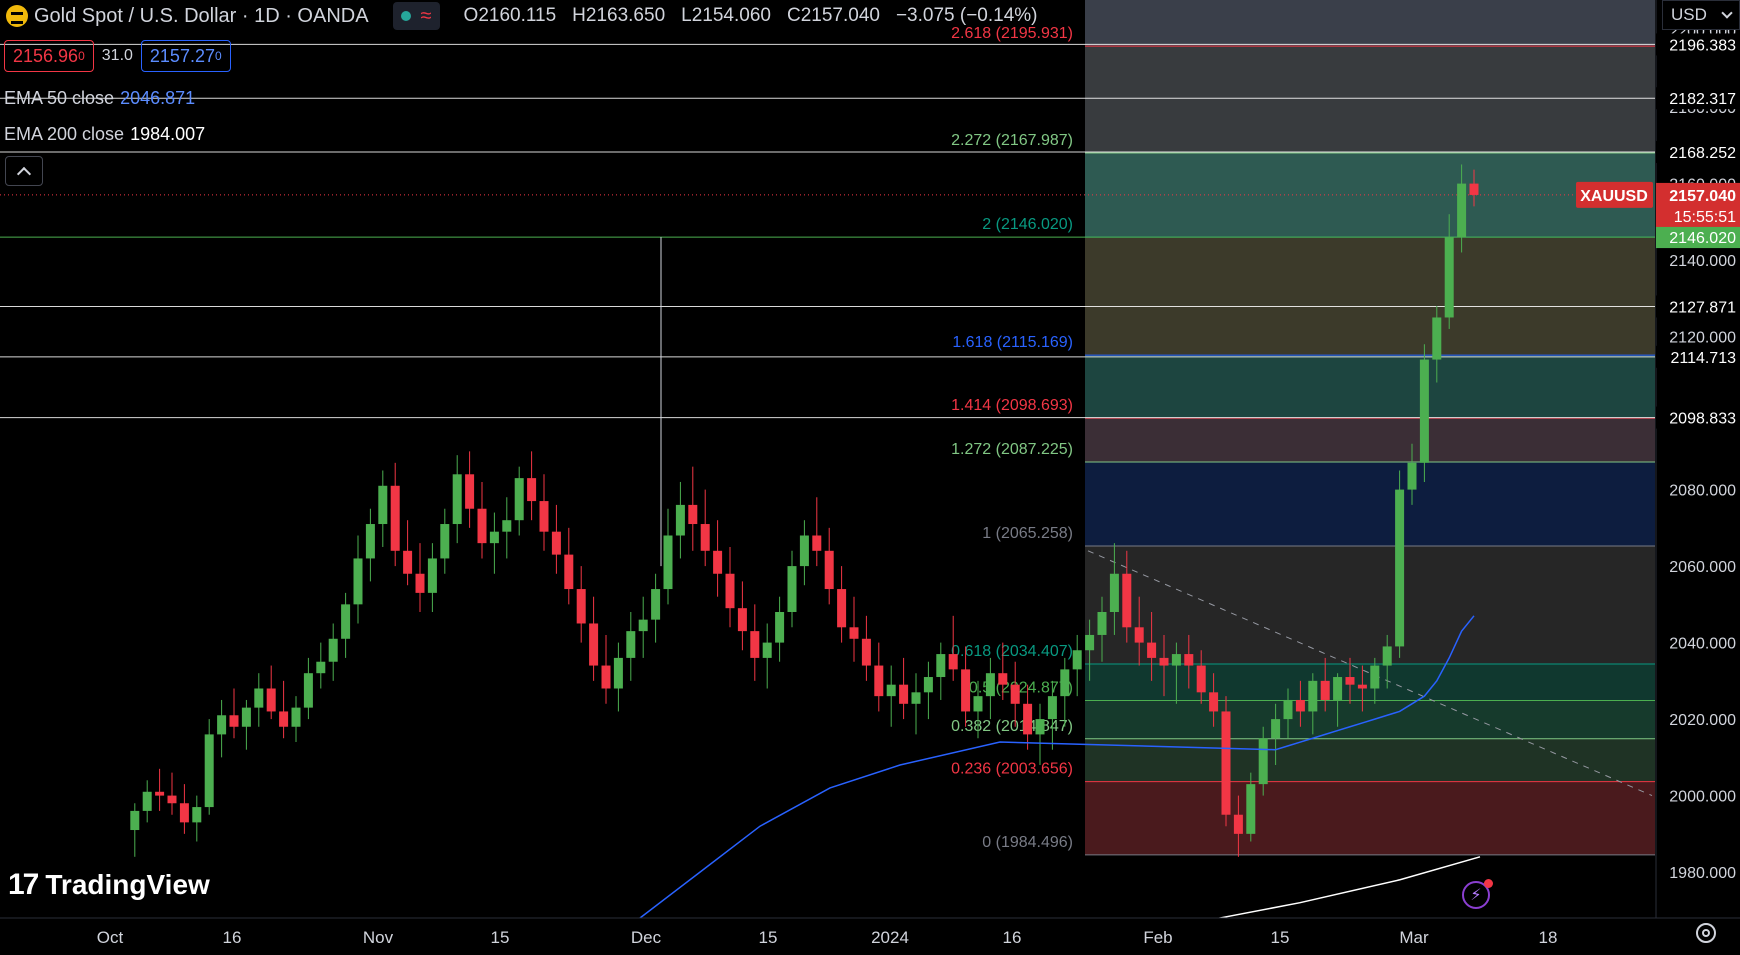 Image resolution: width=1740 pixels, height=955 pixels. Describe the element at coordinates (1706, 933) in the screenshot. I see `settings-icon` at that location.